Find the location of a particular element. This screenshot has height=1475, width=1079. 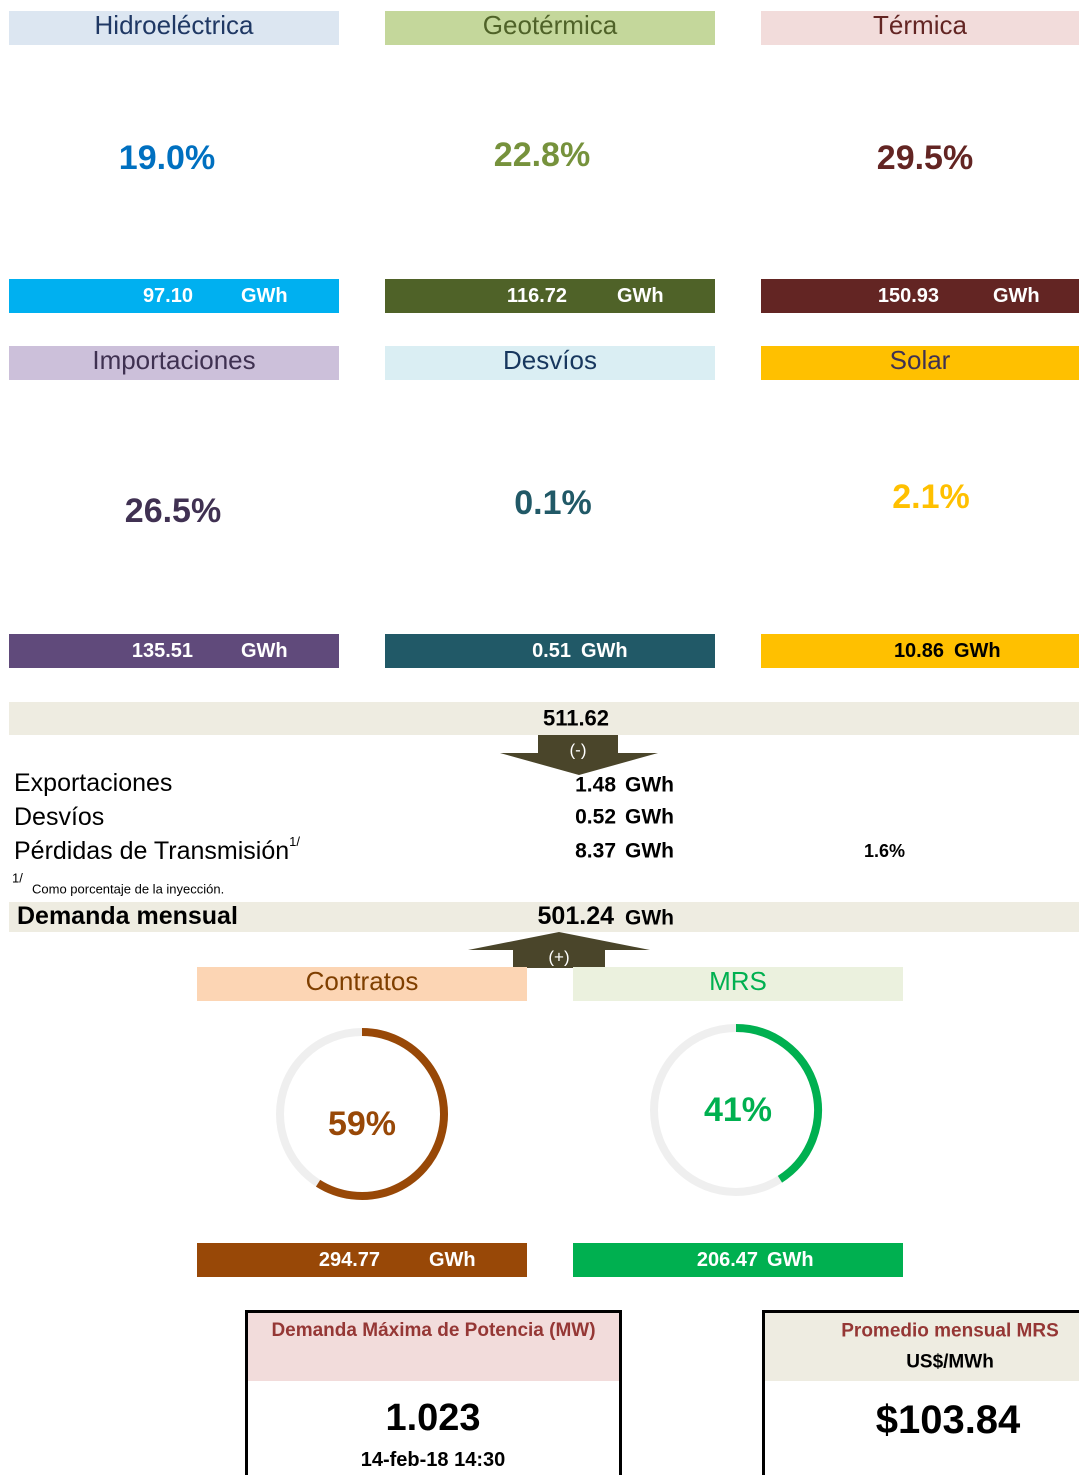

gauge-percent: 29.5% is located at coordinates (925, 158).